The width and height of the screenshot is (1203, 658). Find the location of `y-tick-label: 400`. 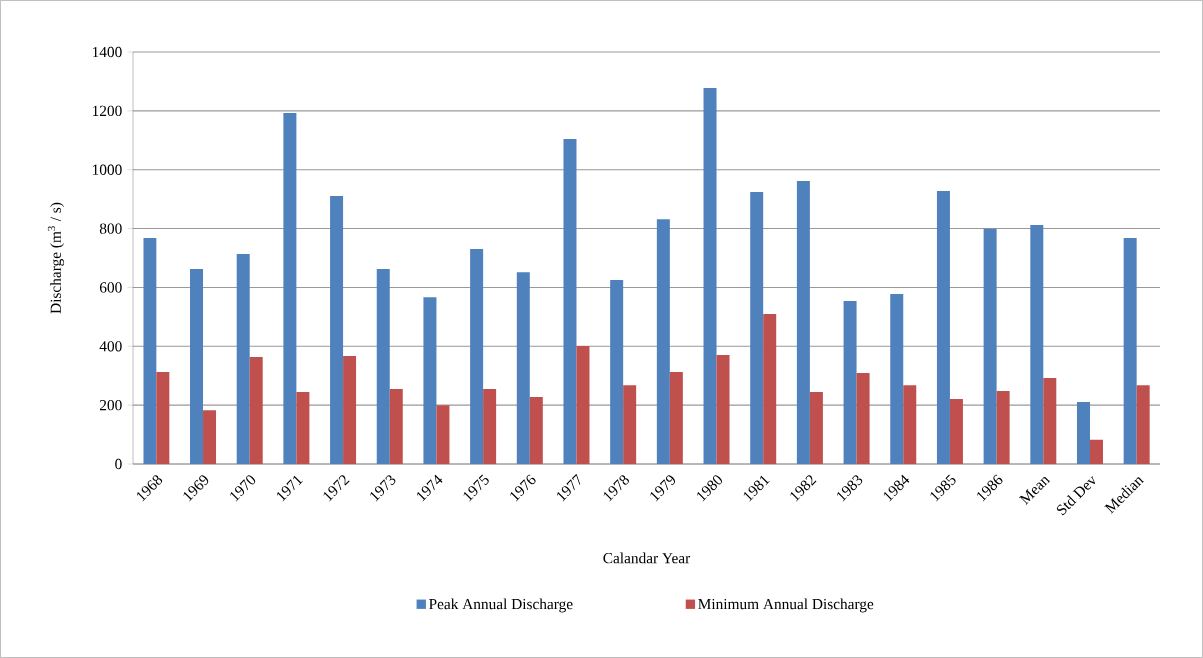

y-tick-label: 400 is located at coordinates (110, 346).